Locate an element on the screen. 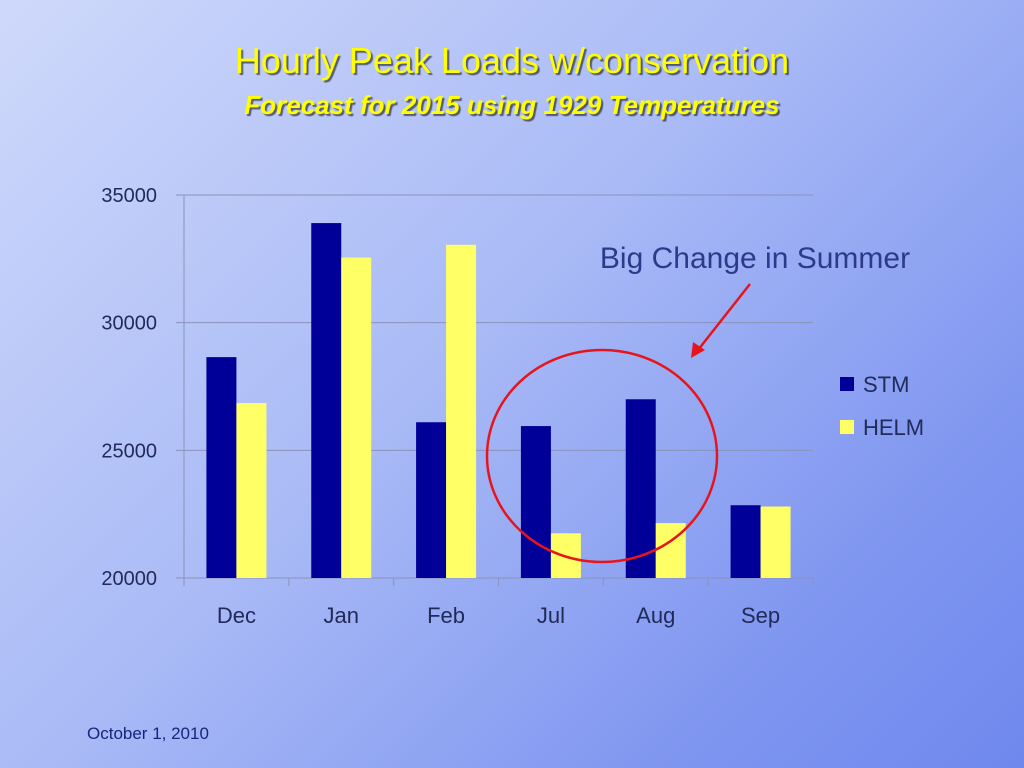 This screenshot has height=768, width=1024. legend-swatch-stm is located at coordinates (847, 384).